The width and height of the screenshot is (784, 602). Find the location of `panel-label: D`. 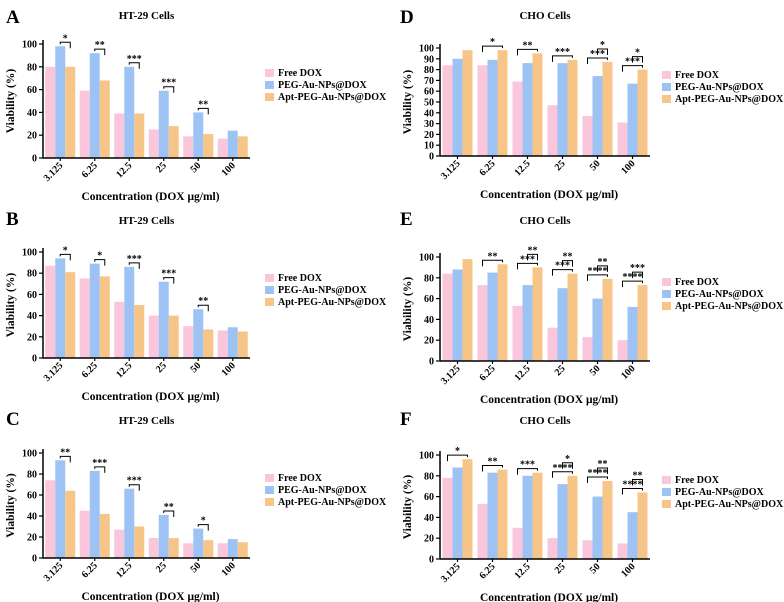

panel-label: D is located at coordinates (407, 17).